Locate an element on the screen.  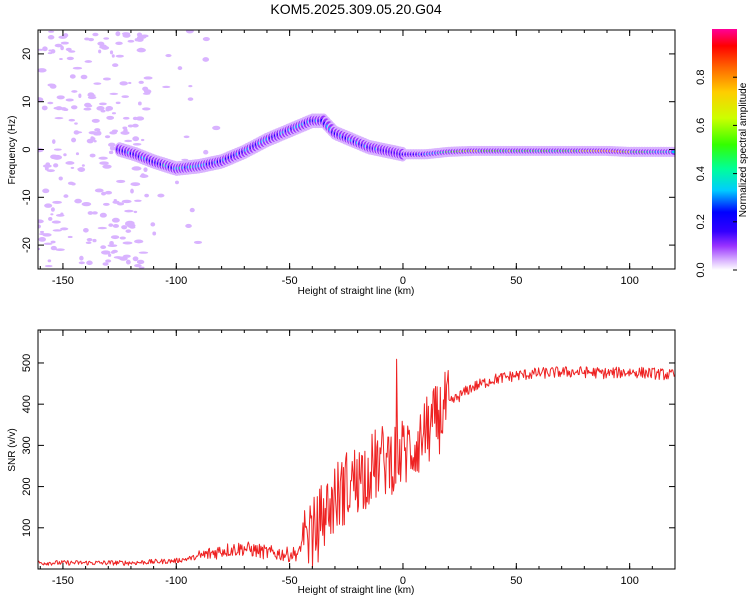
top-xtick-label: 50 is located at coordinates (516, 281).